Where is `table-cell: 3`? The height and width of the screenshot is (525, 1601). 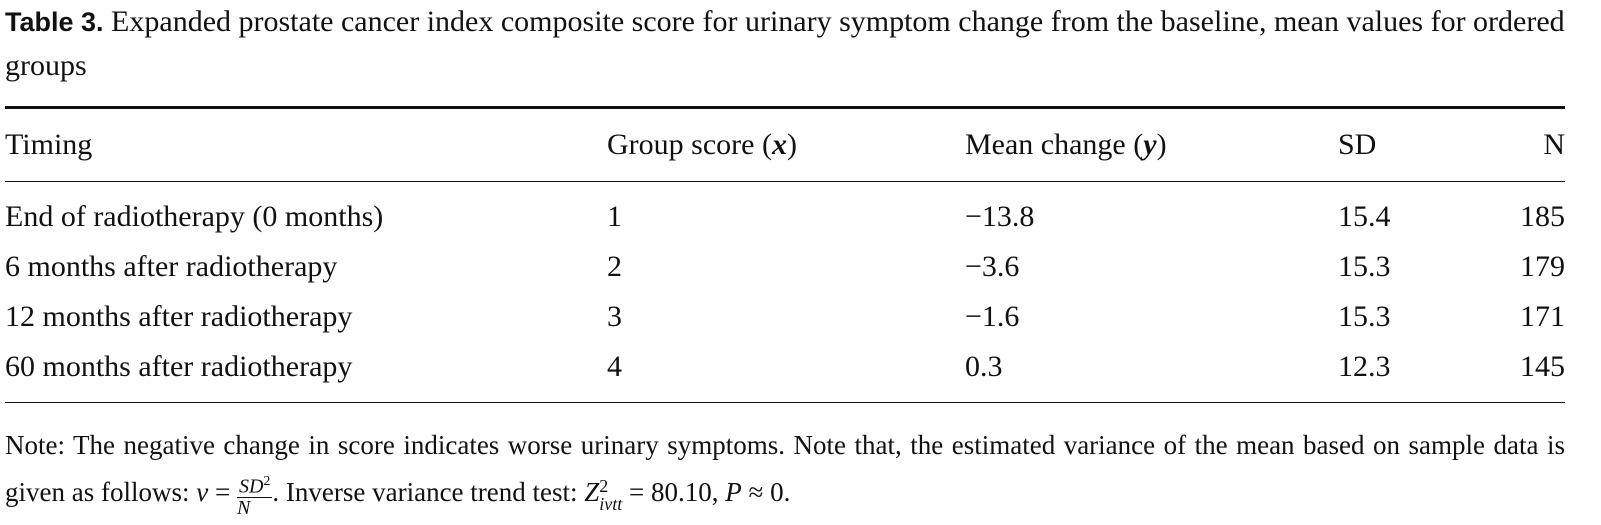 table-cell: 3 is located at coordinates (614, 316).